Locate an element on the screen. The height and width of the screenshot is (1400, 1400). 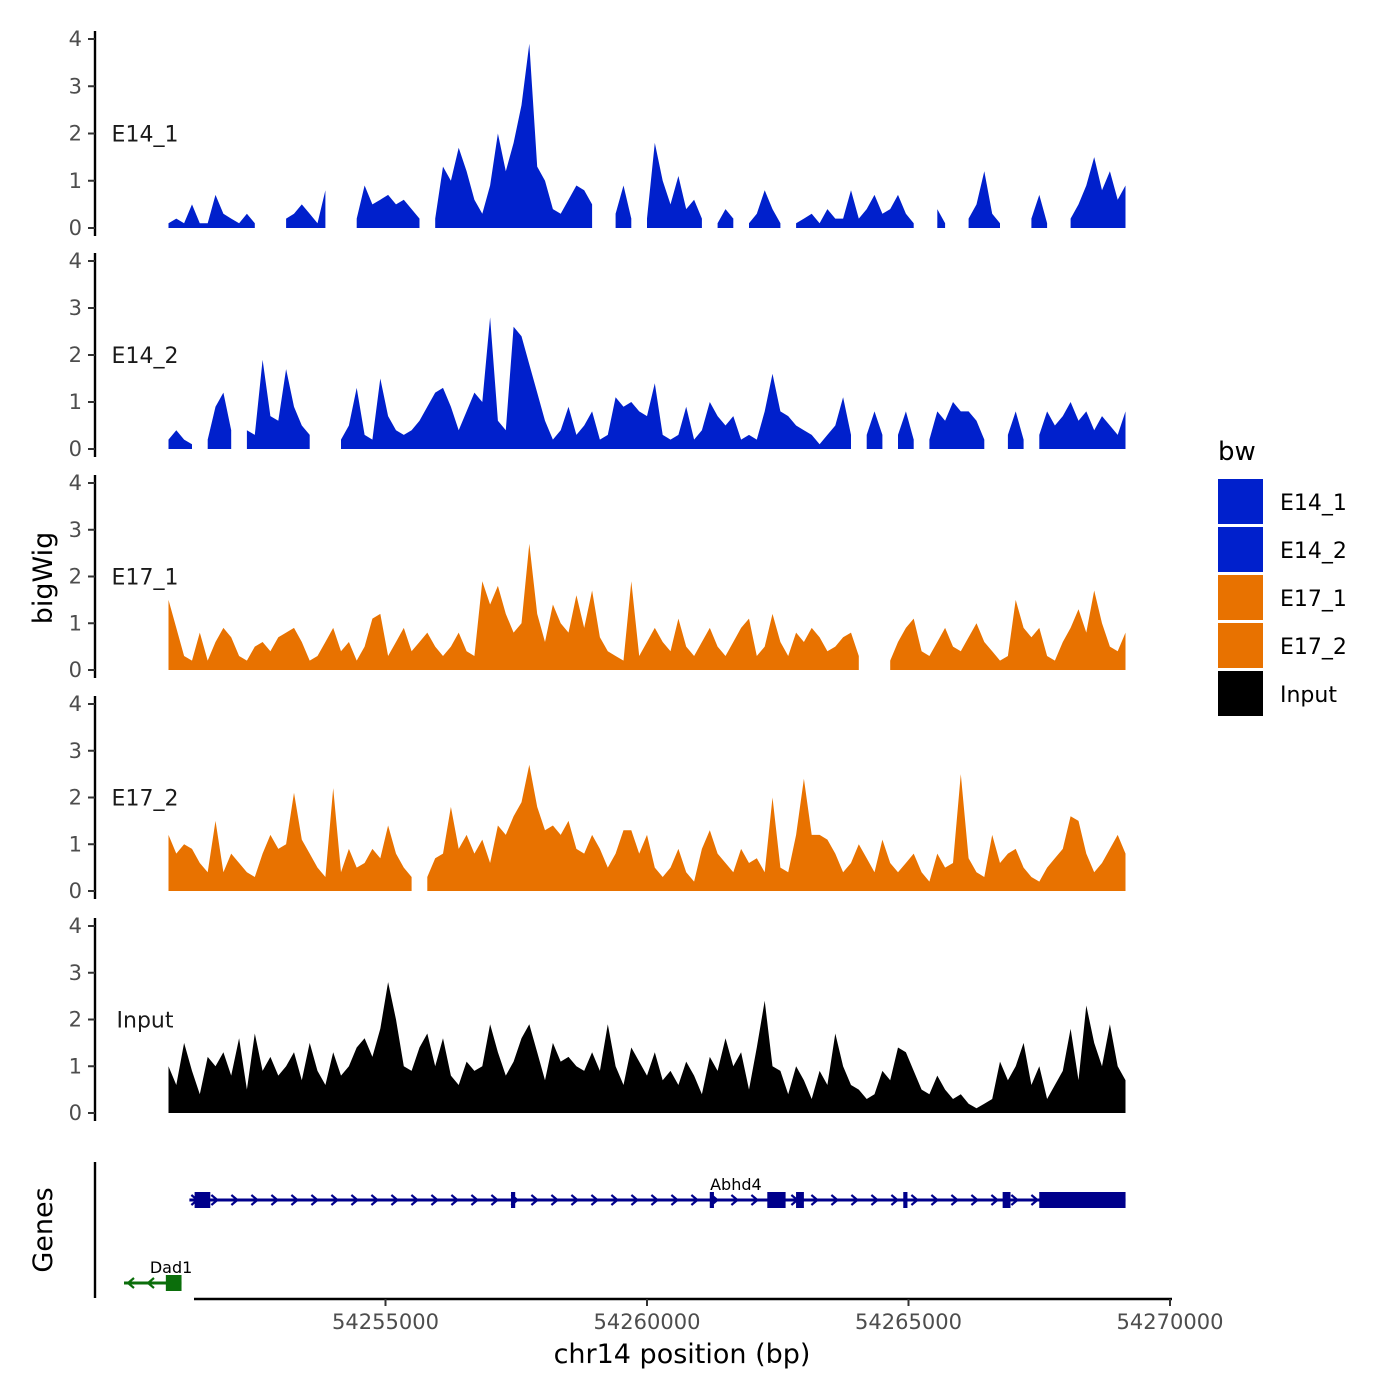
track-label: E17_2 is located at coordinates (145, 799).